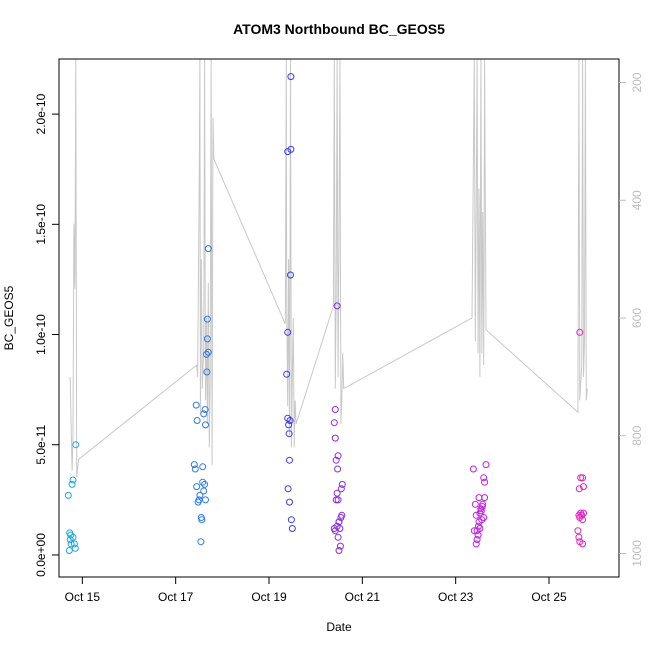 This screenshot has width=650, height=650. Describe the element at coordinates (176, 597) in the screenshot. I see `x-tick-label: Oct 17` at that location.